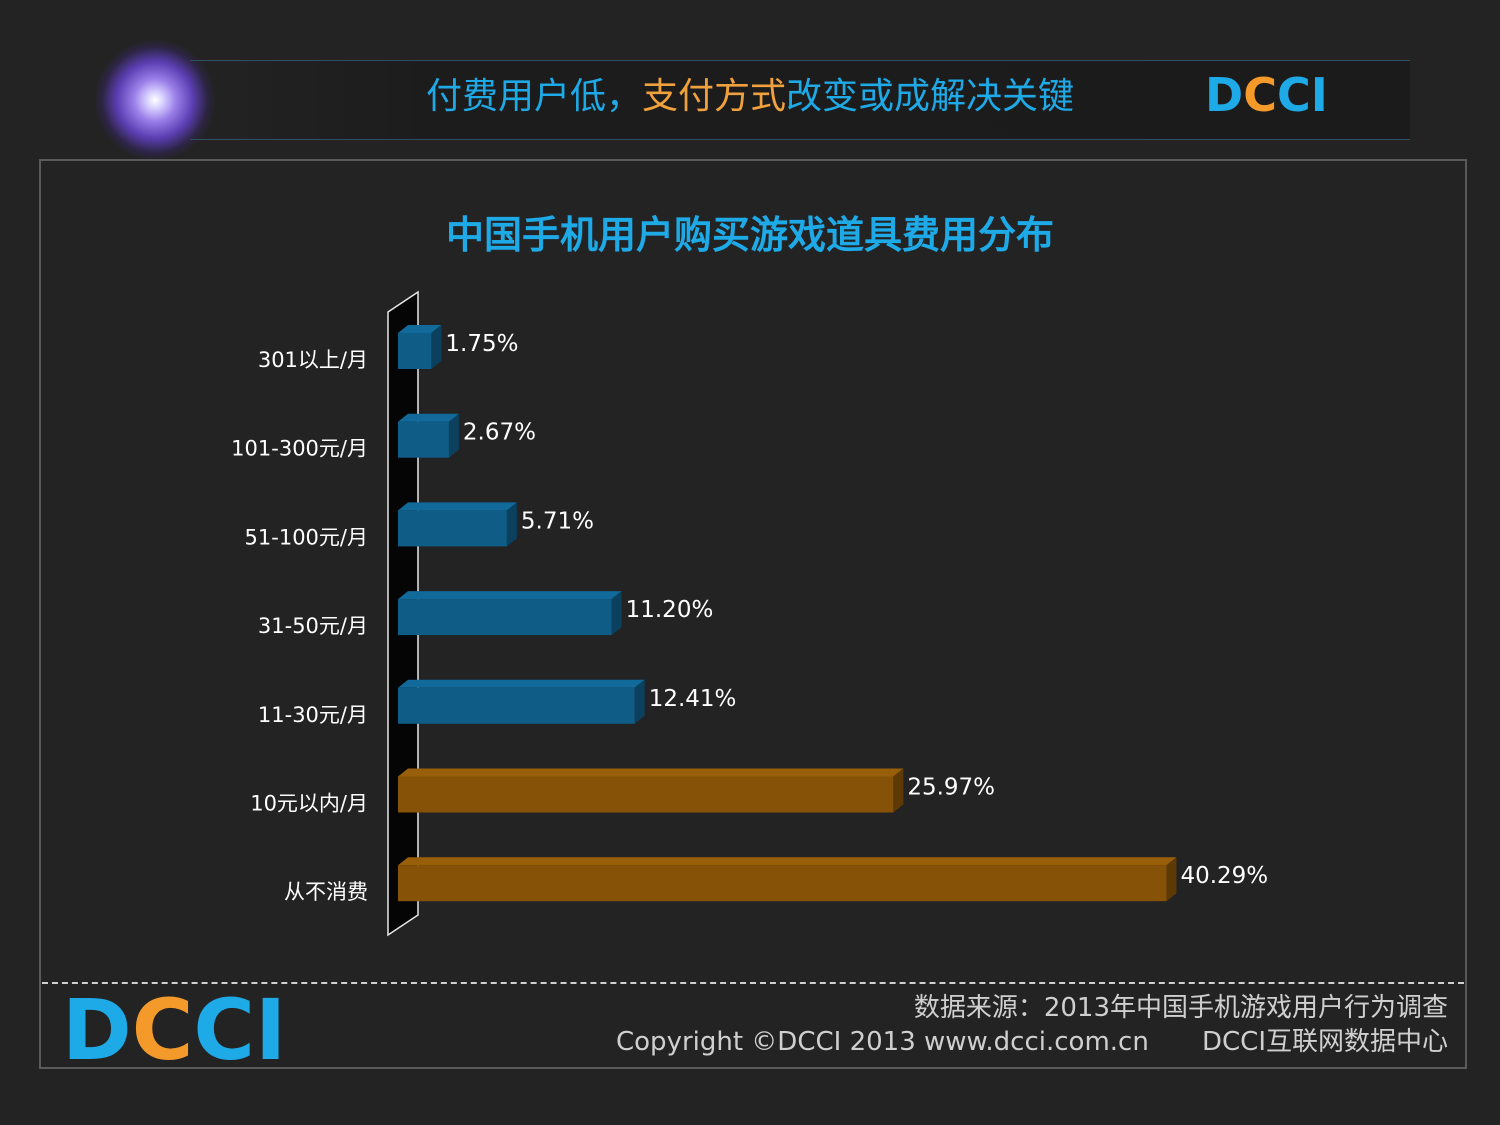 Image resolution: width=1500 pixels, height=1125 pixels. I want to click on bar-value-label: 5.71%, so click(557, 521).